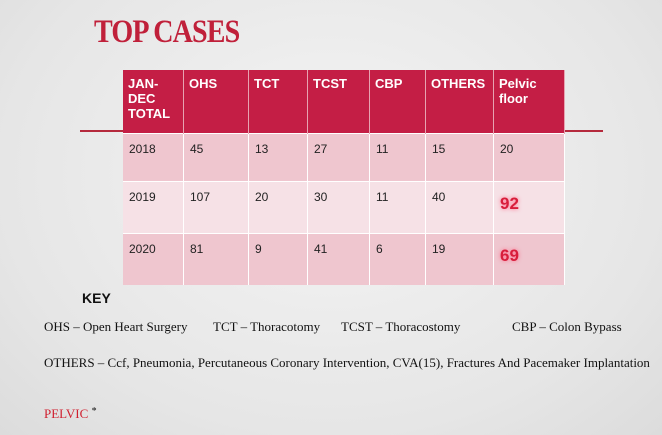 This screenshot has width=662, height=435. What do you see at coordinates (153, 157) in the screenshot?
I see `table-cell: 2018` at bounding box center [153, 157].